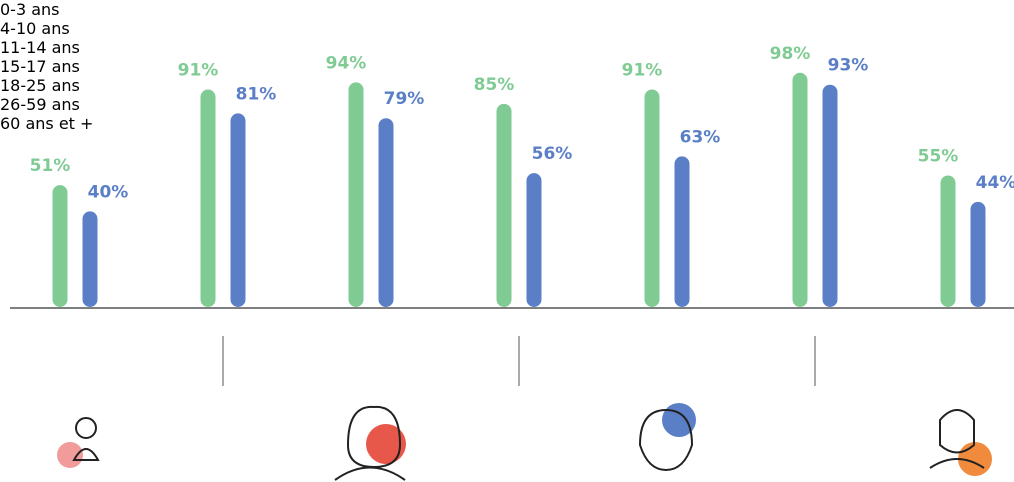  I want to click on value-label: 85%, so click(494, 85).